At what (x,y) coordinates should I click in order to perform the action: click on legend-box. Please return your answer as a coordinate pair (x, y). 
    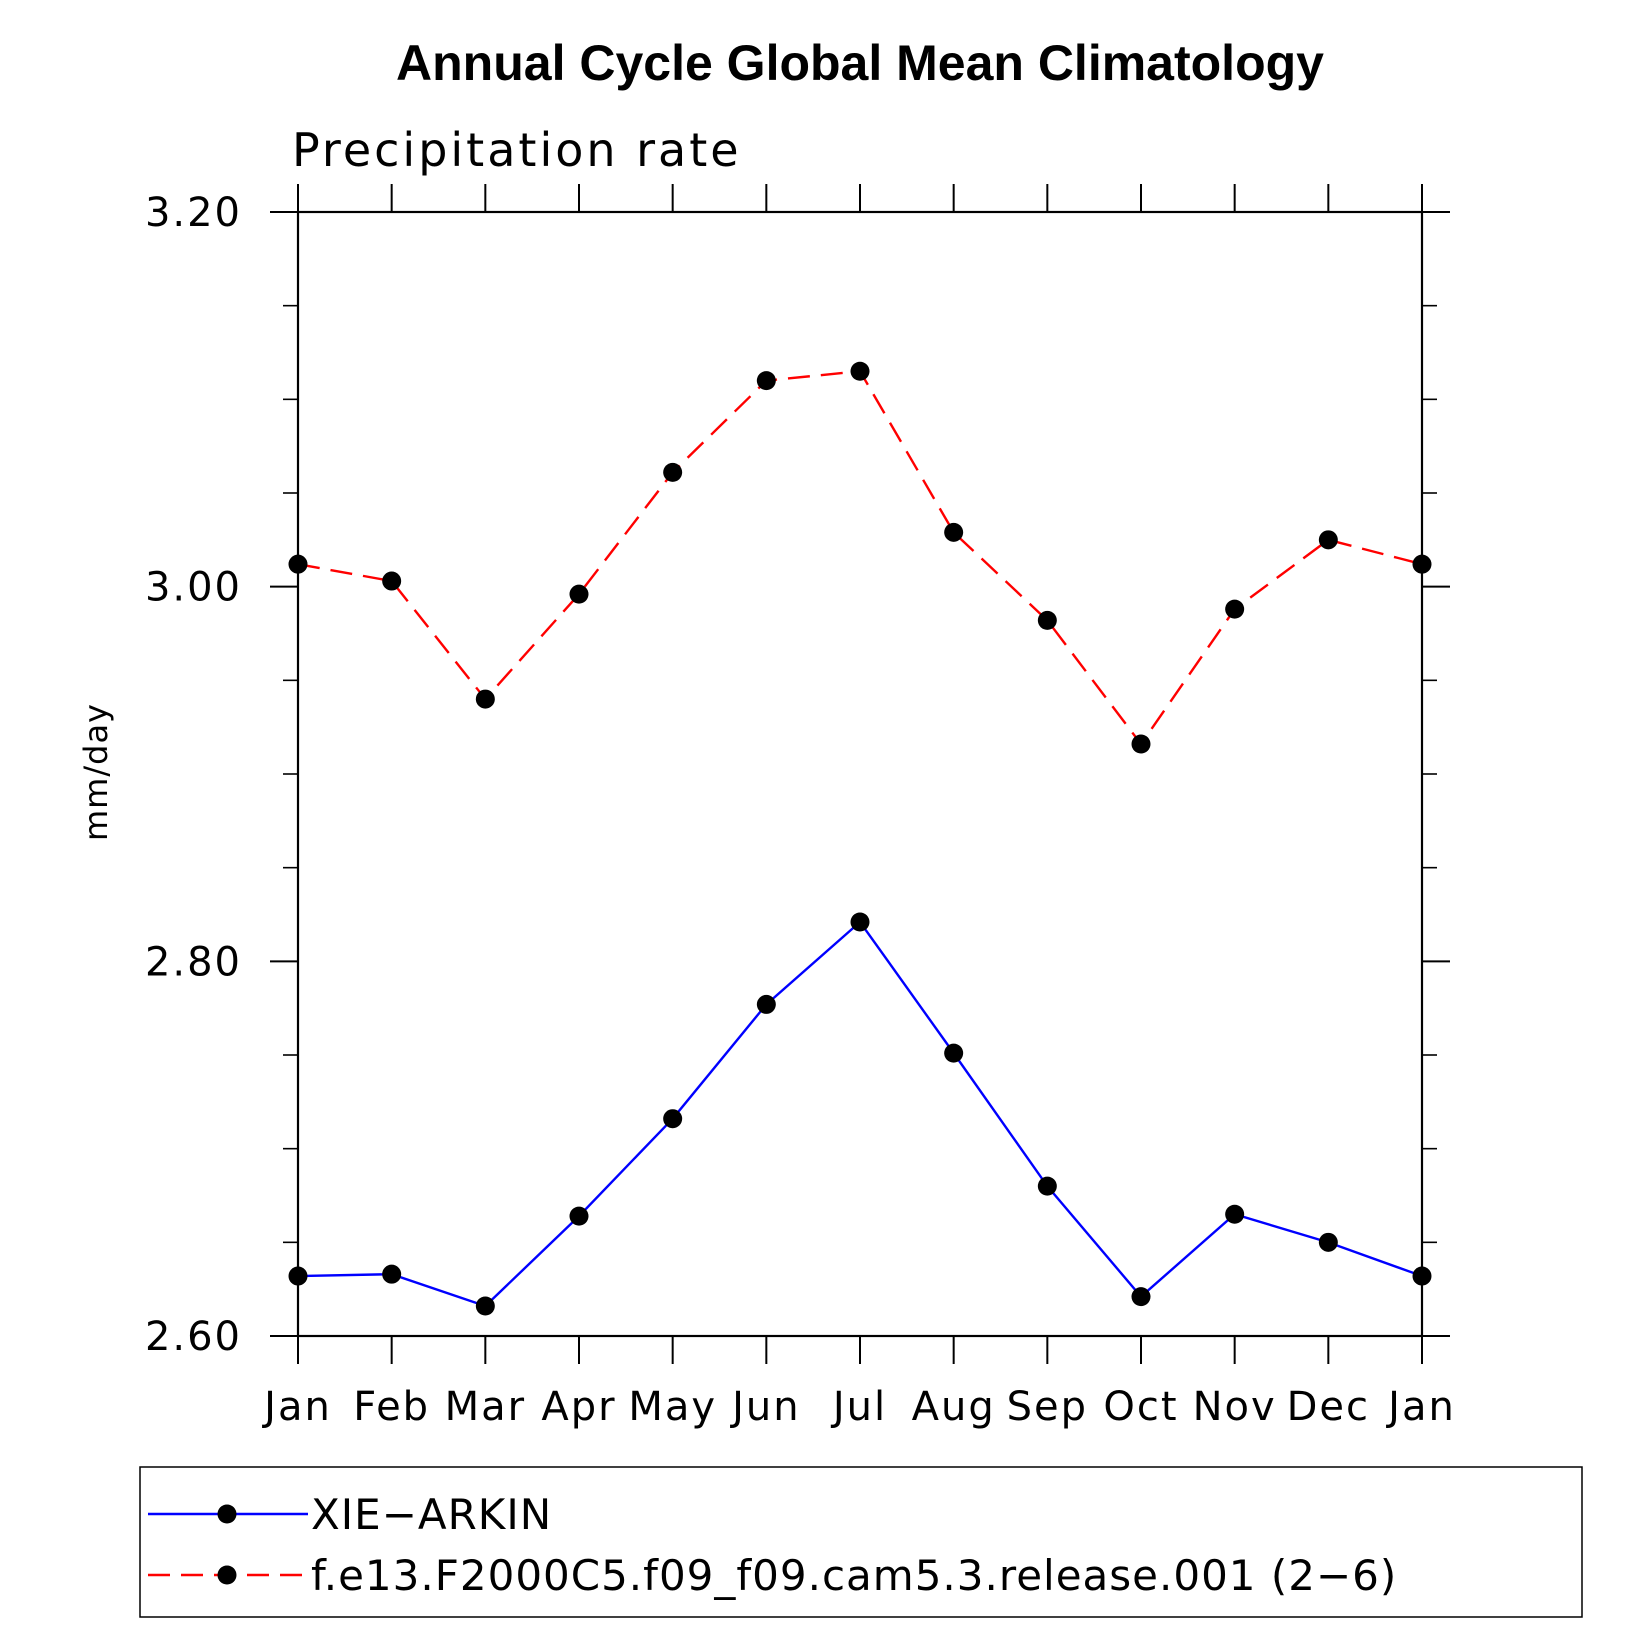
    Looking at the image, I should click on (861, 1542).